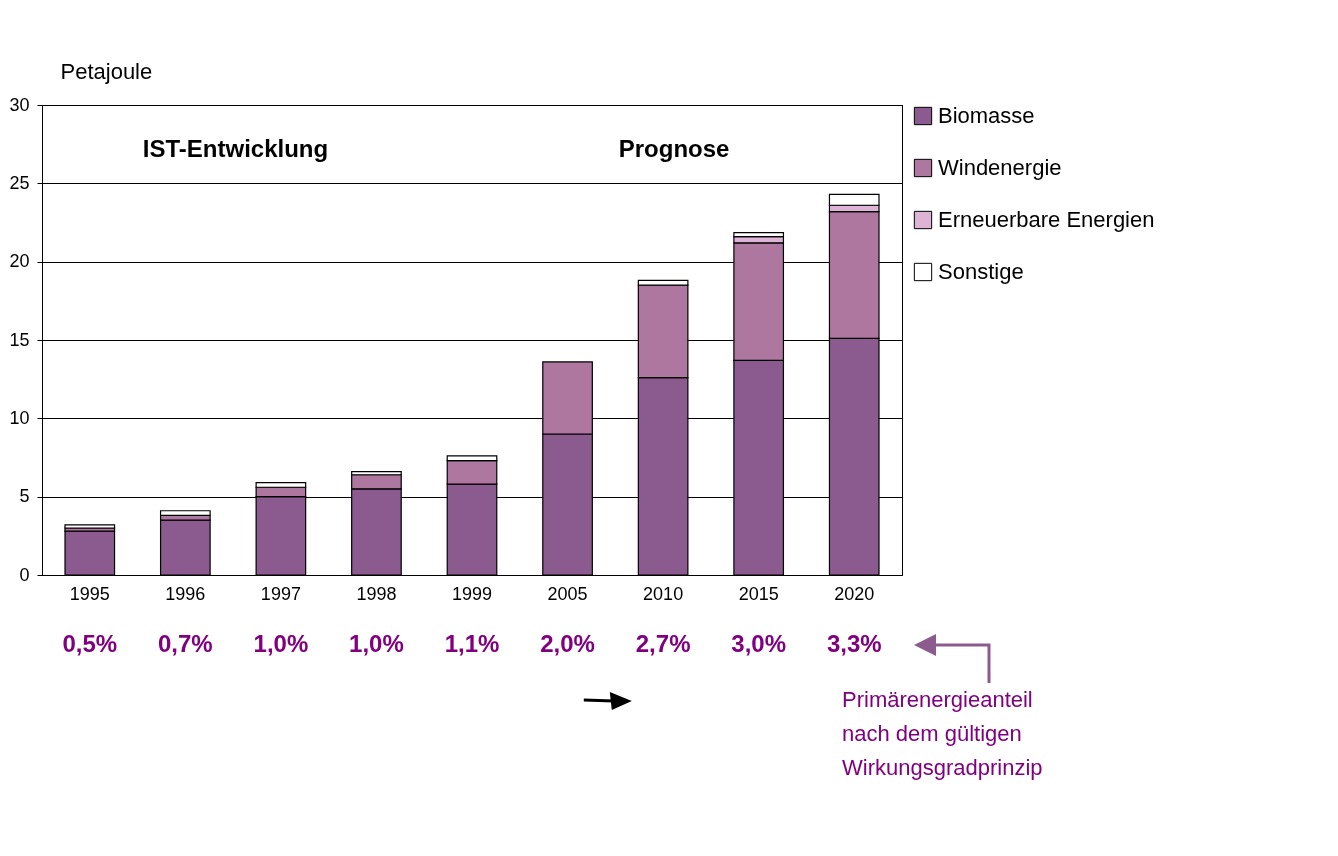 The width and height of the screenshot is (1338, 856). Describe the element at coordinates (24, 496) in the screenshot. I see `y-tick-label: 5` at that location.